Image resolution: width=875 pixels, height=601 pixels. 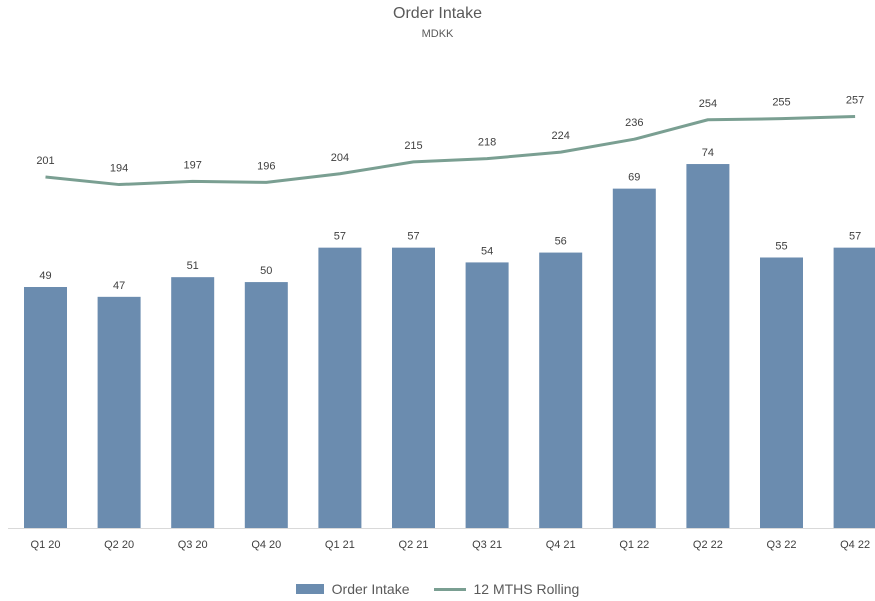 I want to click on line-data-label: 204, so click(x=340, y=158).